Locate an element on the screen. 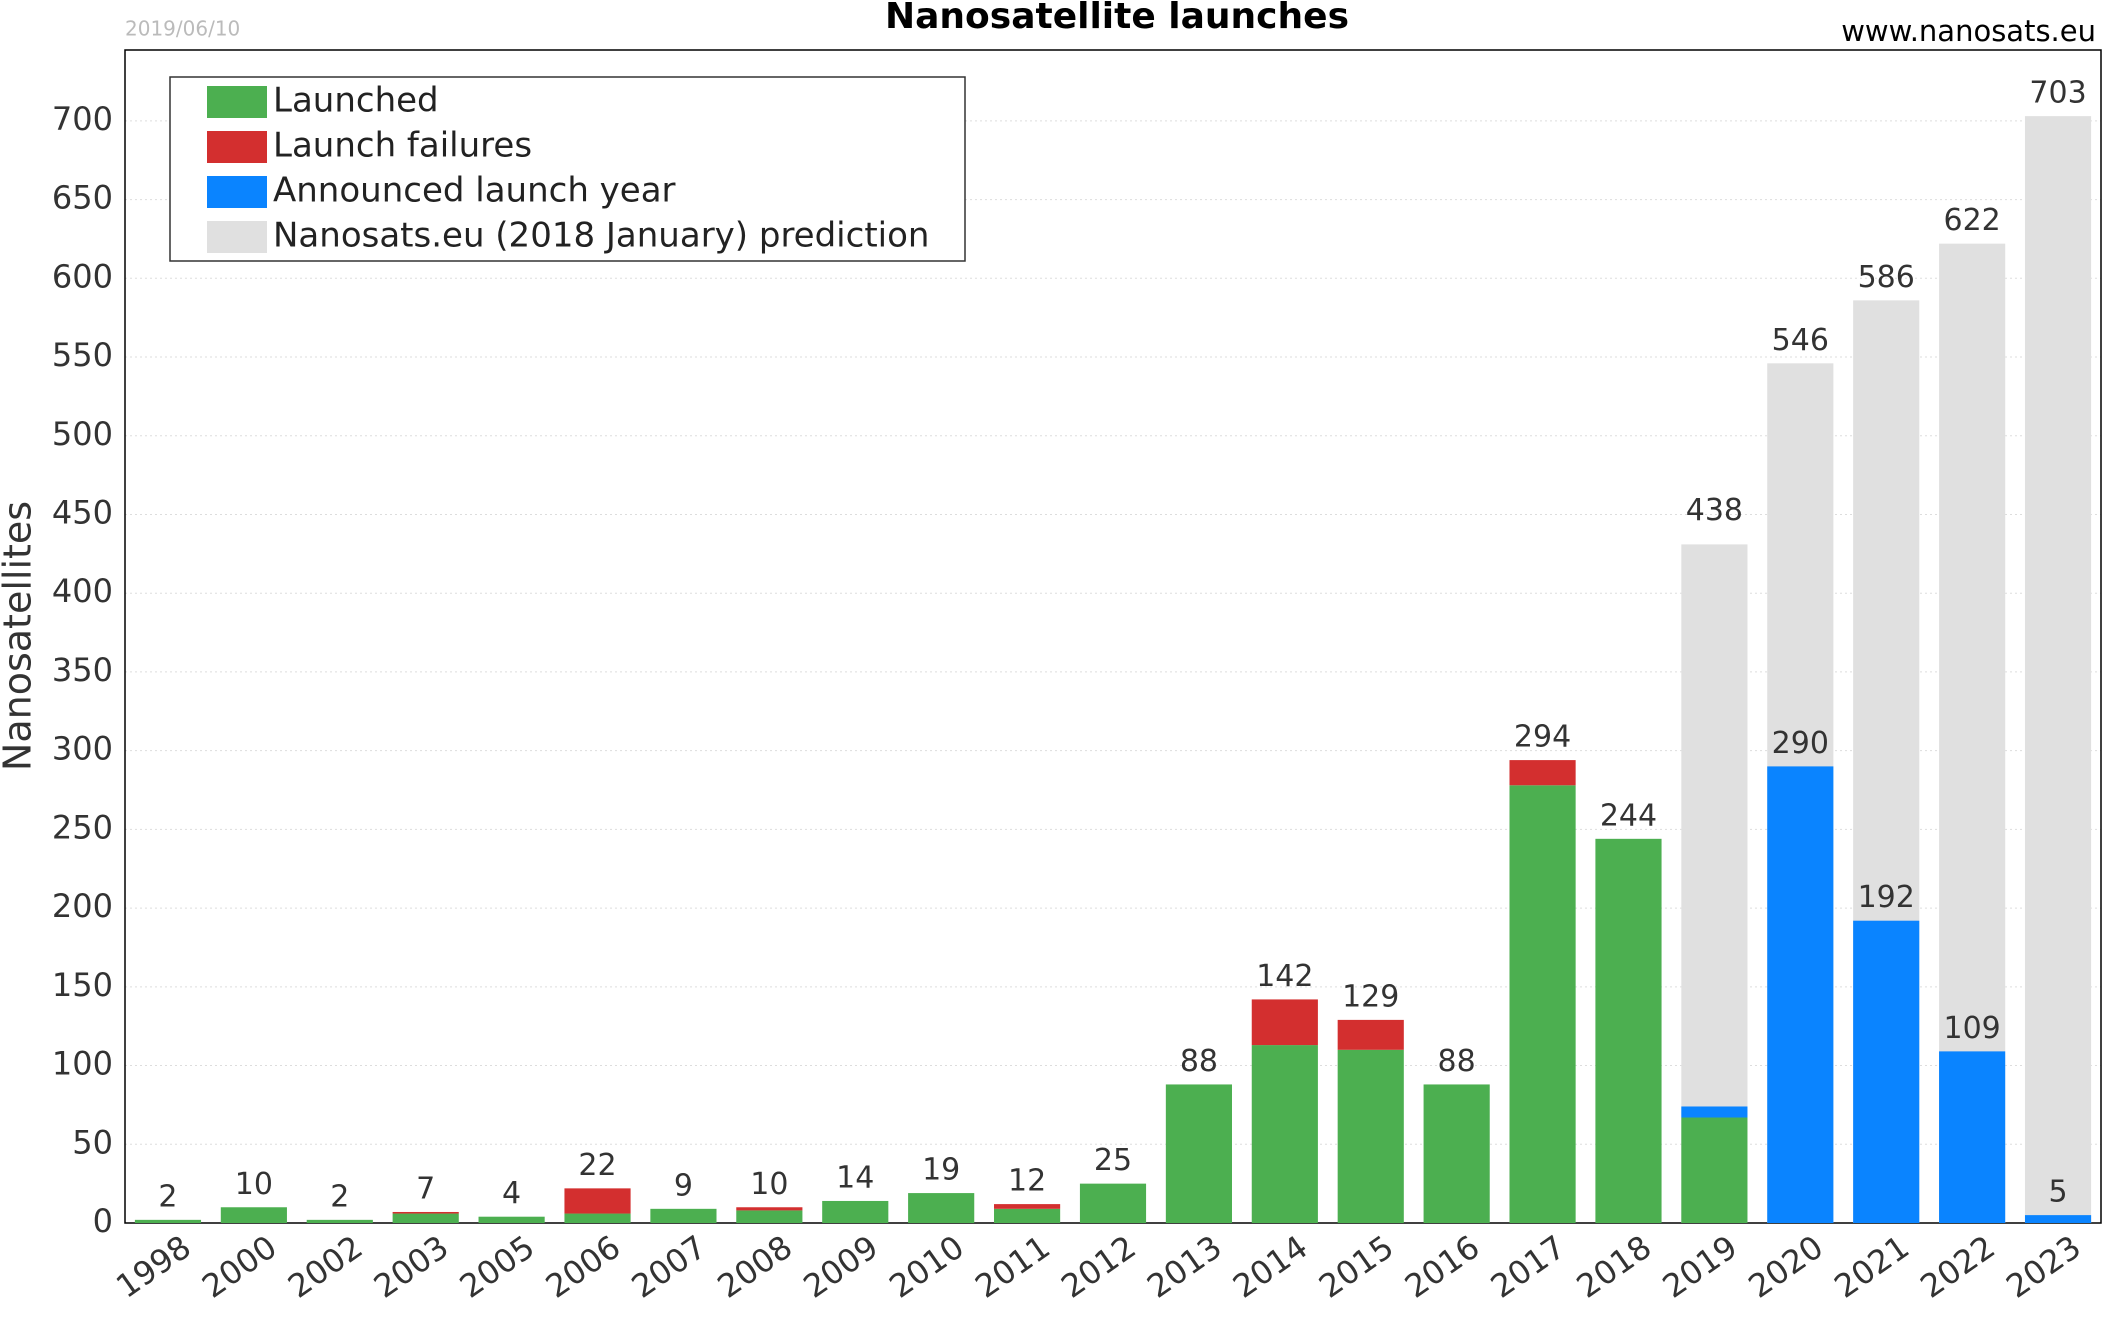 The height and width of the screenshot is (1317, 2109). chart-title: Nanosatellite launches is located at coordinates (1117, 18).